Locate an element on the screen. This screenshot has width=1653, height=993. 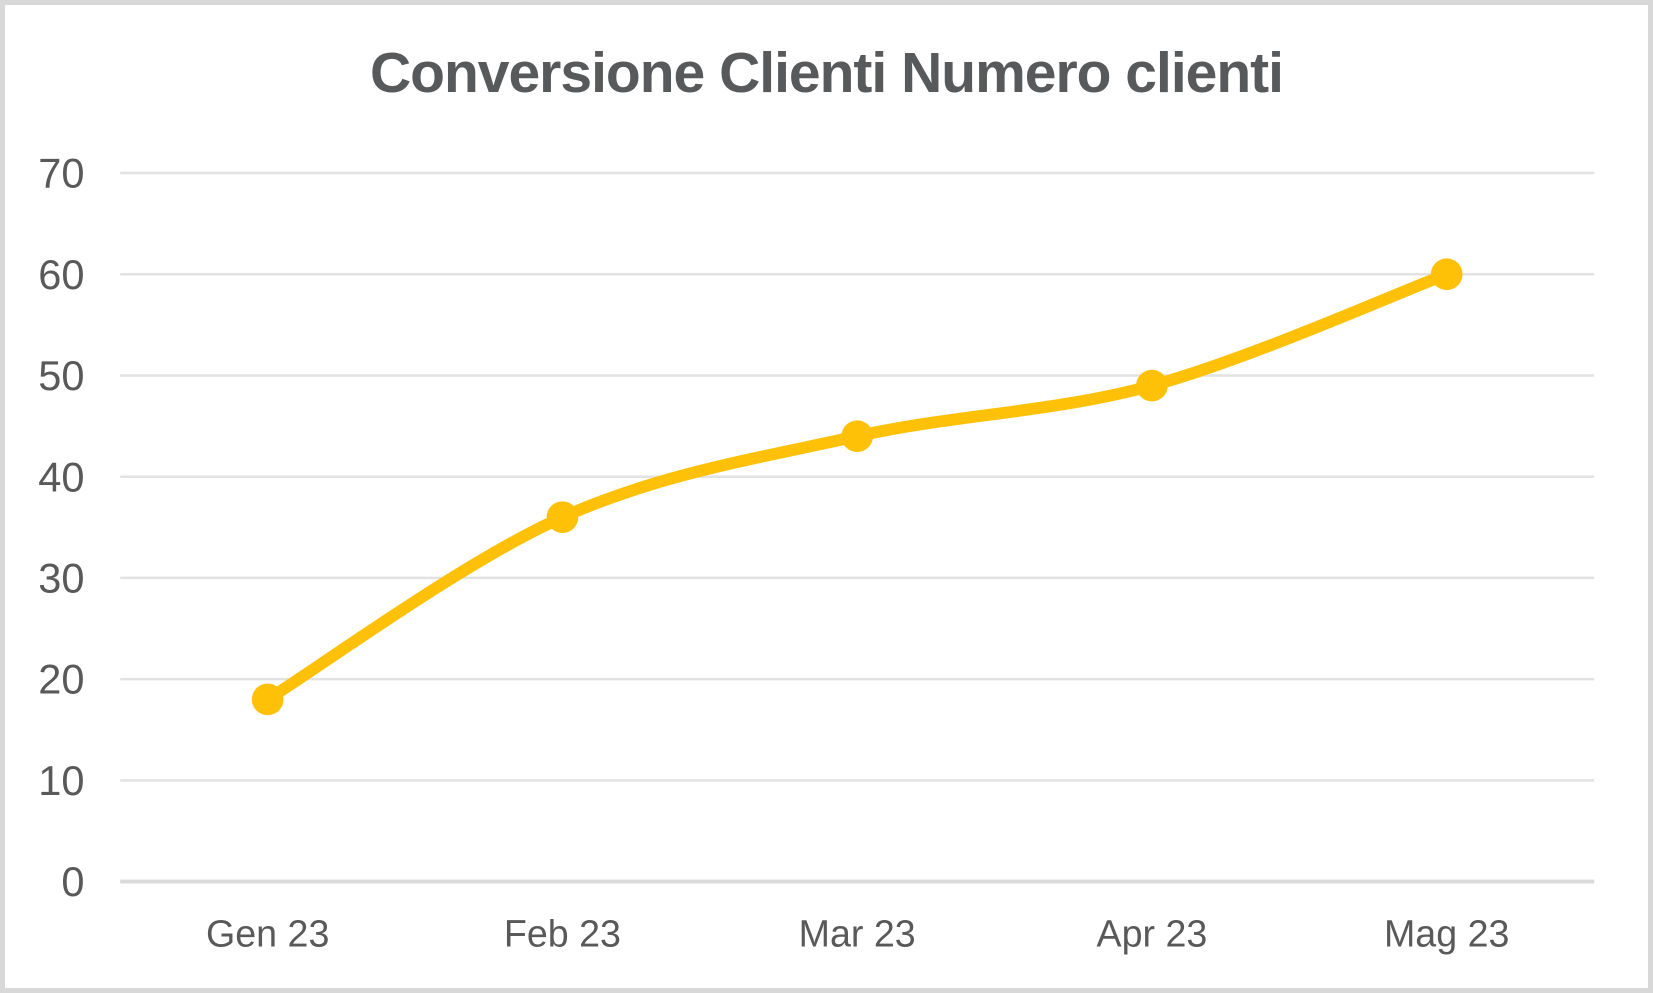
x-tick-label: Apr 23 is located at coordinates (1152, 934).